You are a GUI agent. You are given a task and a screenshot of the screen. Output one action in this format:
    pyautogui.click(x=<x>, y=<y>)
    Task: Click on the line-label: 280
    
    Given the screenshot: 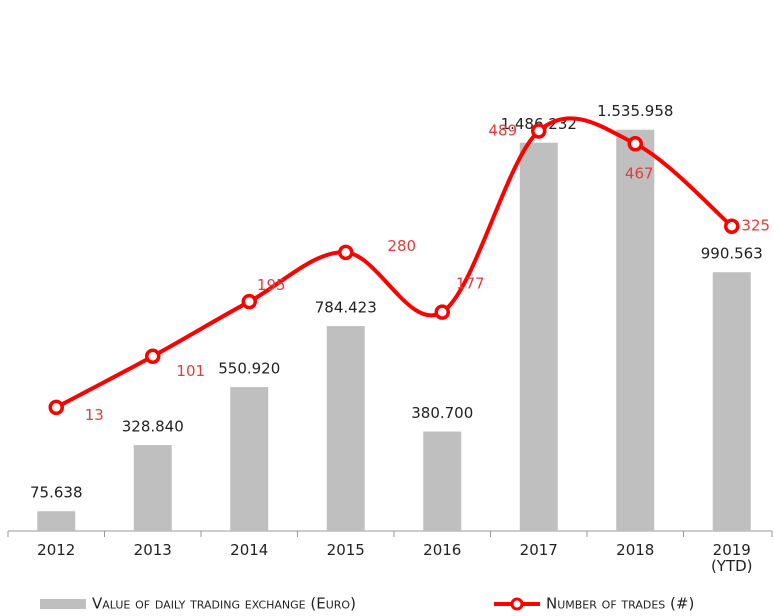 What is the action you would take?
    pyautogui.click(x=401, y=246)
    